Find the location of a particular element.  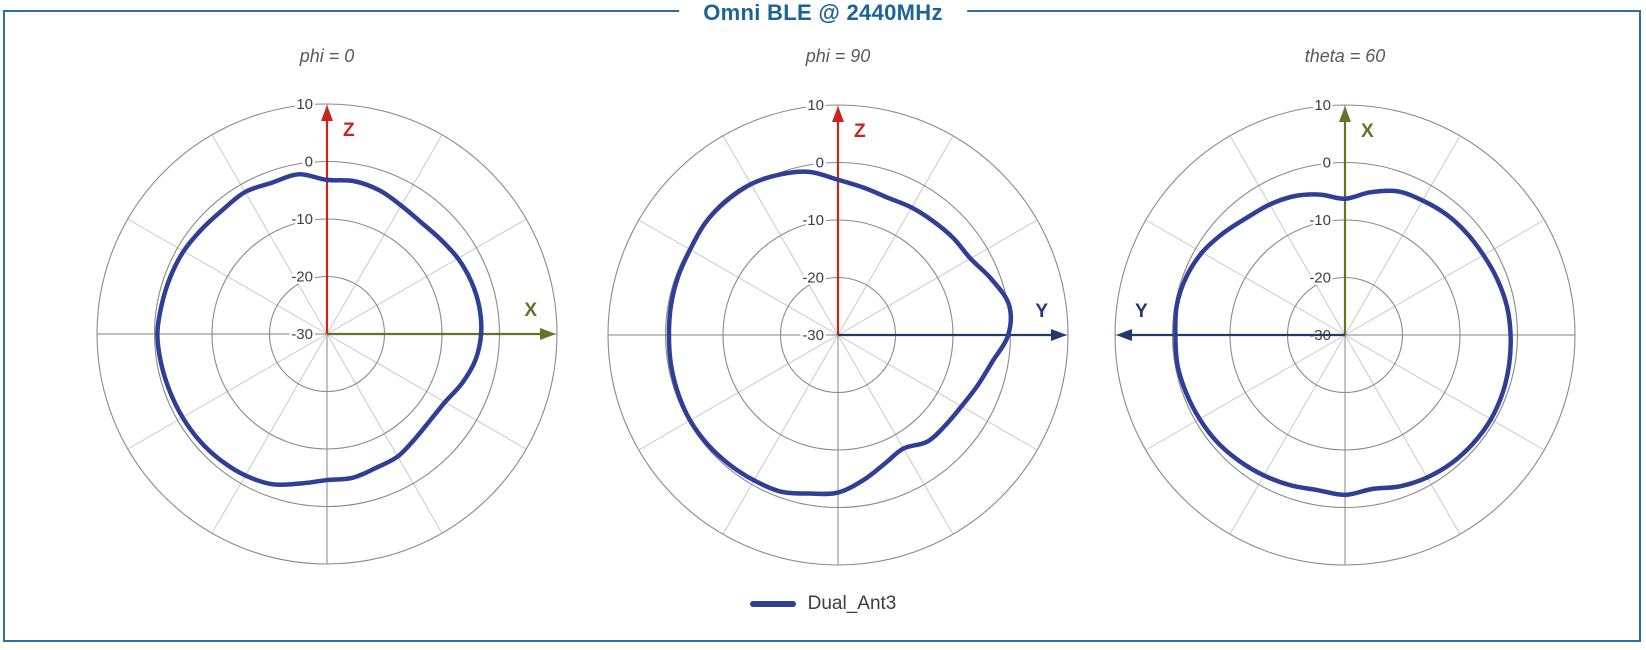

legend: Dual_Ant3 is located at coordinates (823, 604).